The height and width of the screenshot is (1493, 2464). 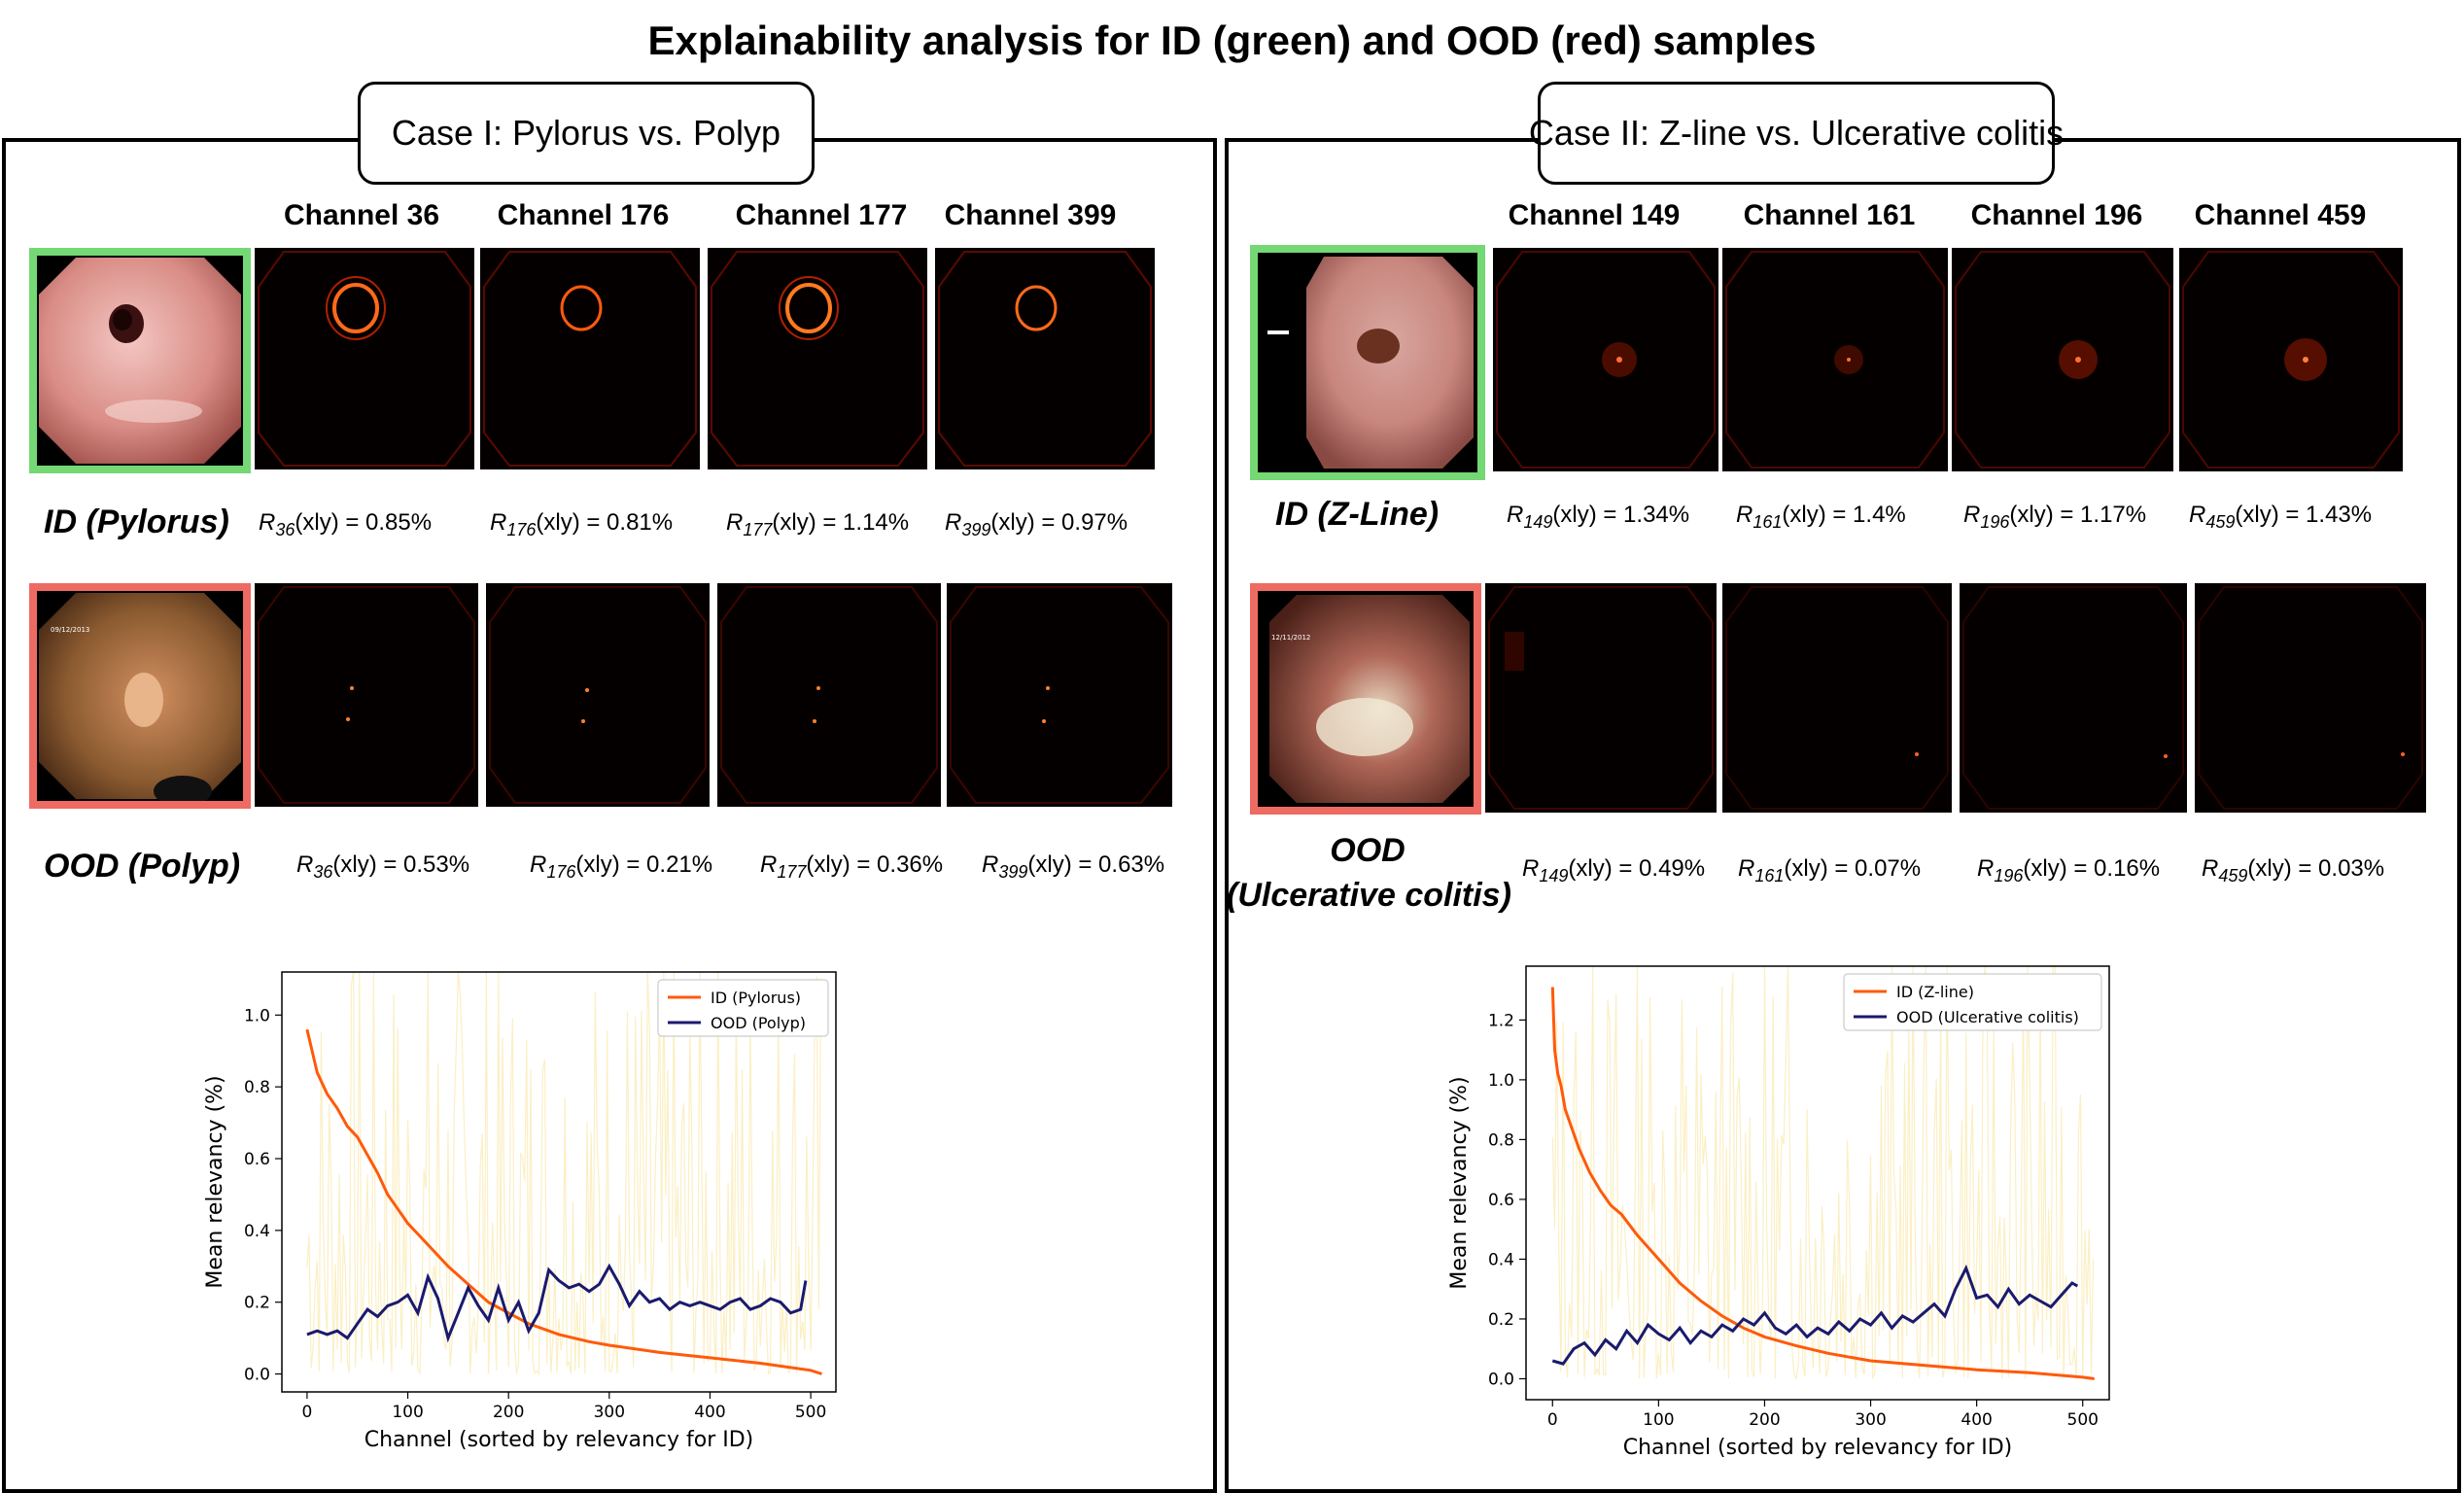 I want to click on svg-text: 12/11/2012, so click(x=1290, y=638).